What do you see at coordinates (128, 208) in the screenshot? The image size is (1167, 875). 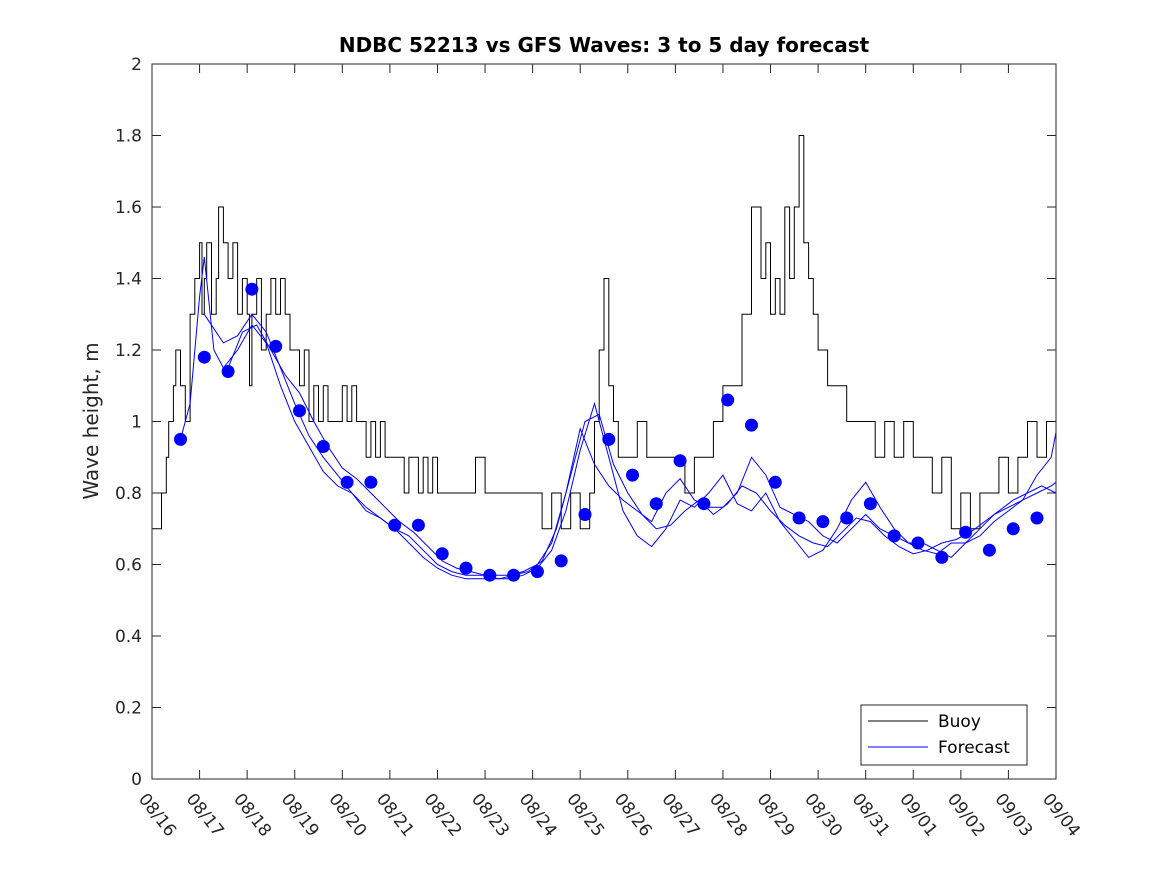 I see `y-tick-label: 1.6` at bounding box center [128, 208].